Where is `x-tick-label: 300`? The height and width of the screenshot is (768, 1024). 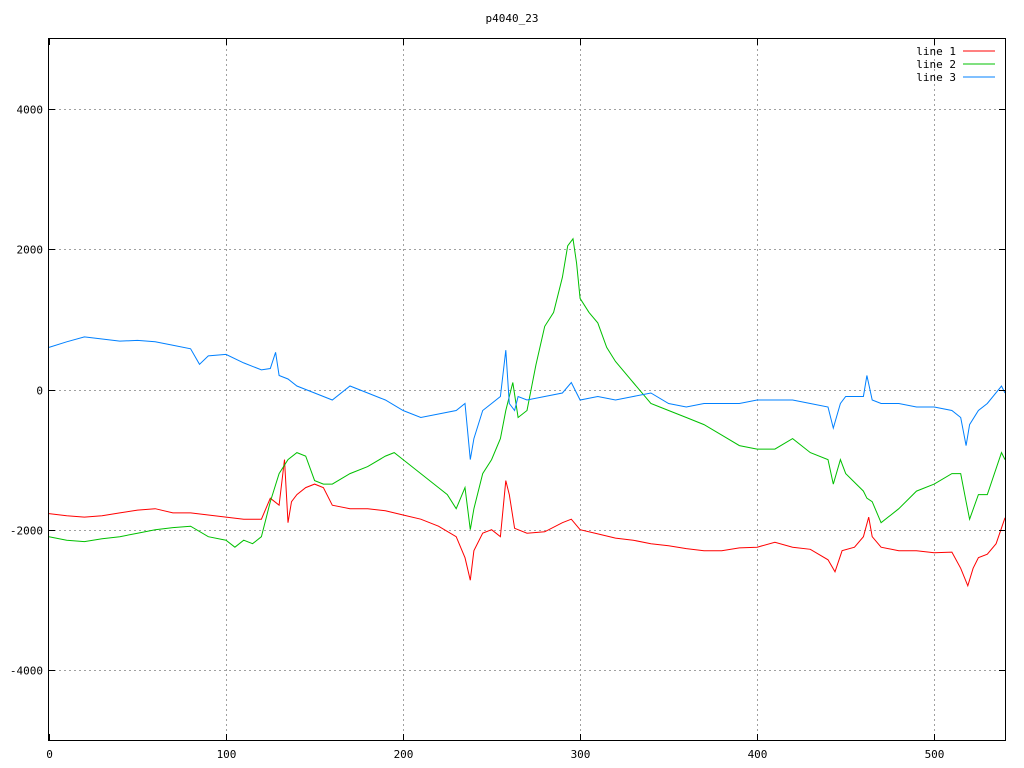 x-tick-label: 300 is located at coordinates (581, 754).